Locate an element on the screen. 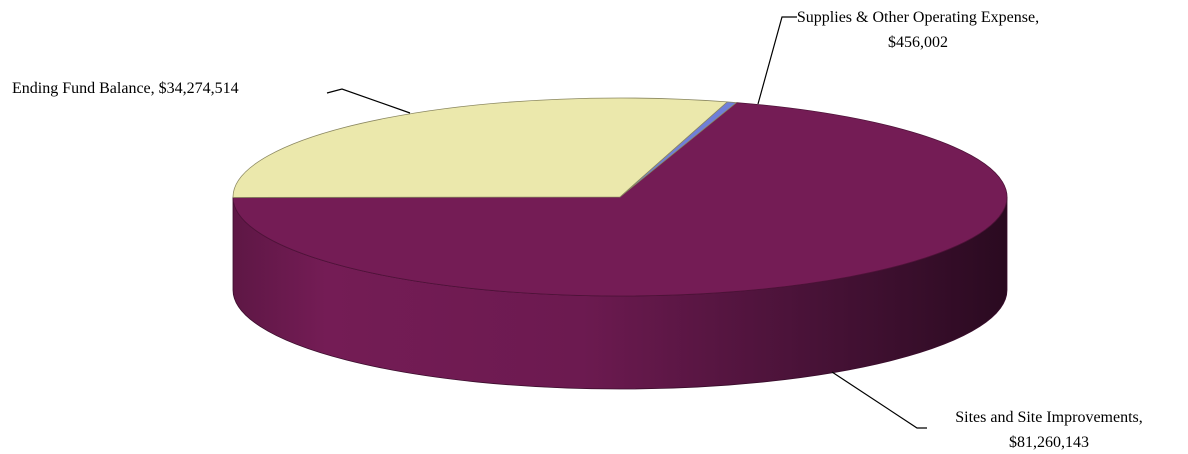 This screenshot has width=1188, height=454. label-supplies-value: $456,002 is located at coordinates (918, 42).